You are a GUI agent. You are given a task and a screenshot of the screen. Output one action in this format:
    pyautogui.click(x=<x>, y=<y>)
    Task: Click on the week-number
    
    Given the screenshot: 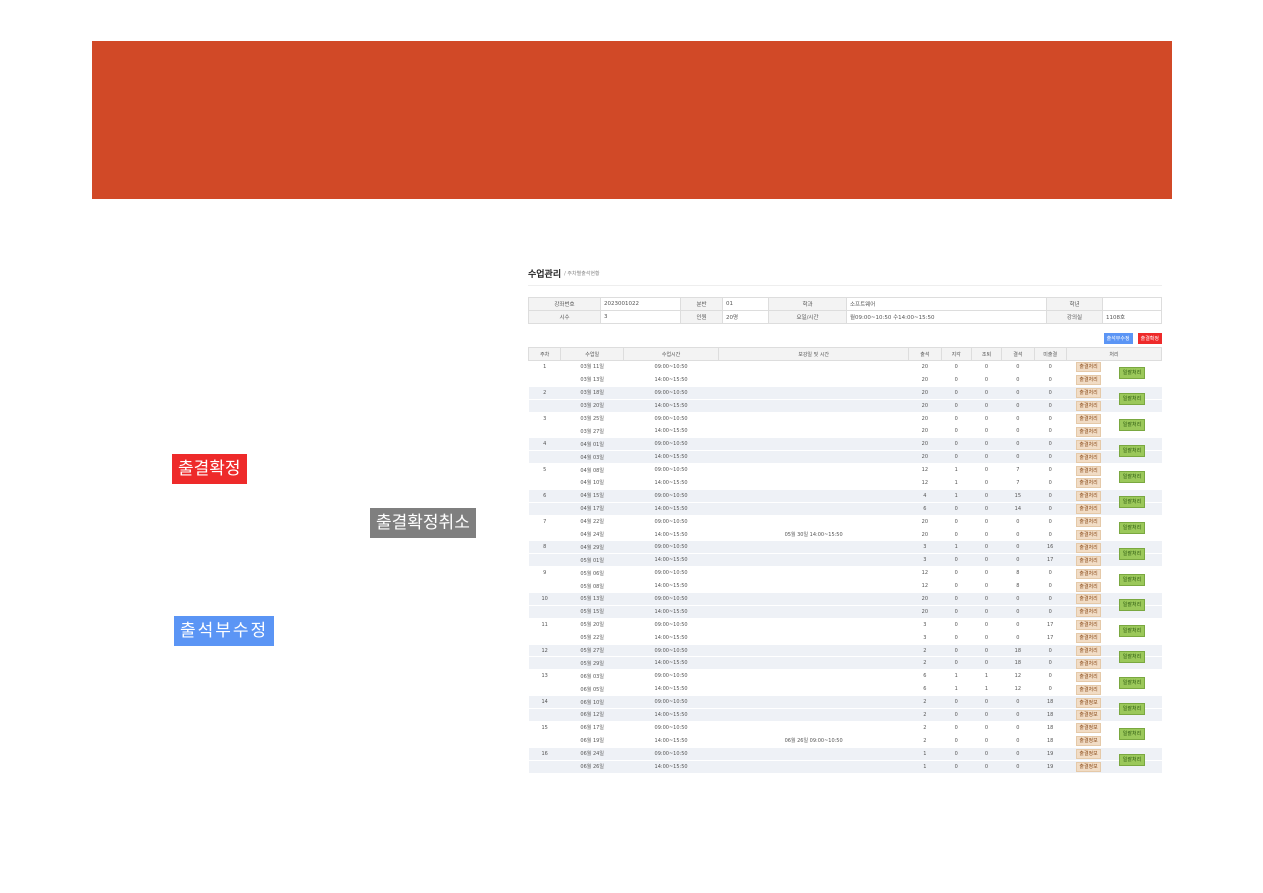 What is the action you would take?
    pyautogui.click(x=544, y=406)
    